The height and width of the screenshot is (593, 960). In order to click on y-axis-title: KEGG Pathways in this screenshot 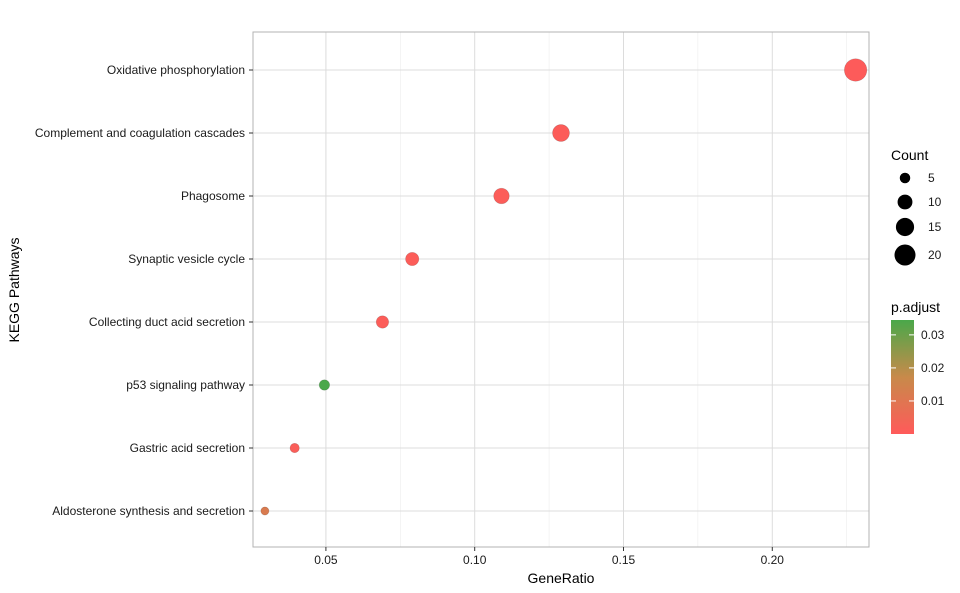, I will do `click(14, 289)`.